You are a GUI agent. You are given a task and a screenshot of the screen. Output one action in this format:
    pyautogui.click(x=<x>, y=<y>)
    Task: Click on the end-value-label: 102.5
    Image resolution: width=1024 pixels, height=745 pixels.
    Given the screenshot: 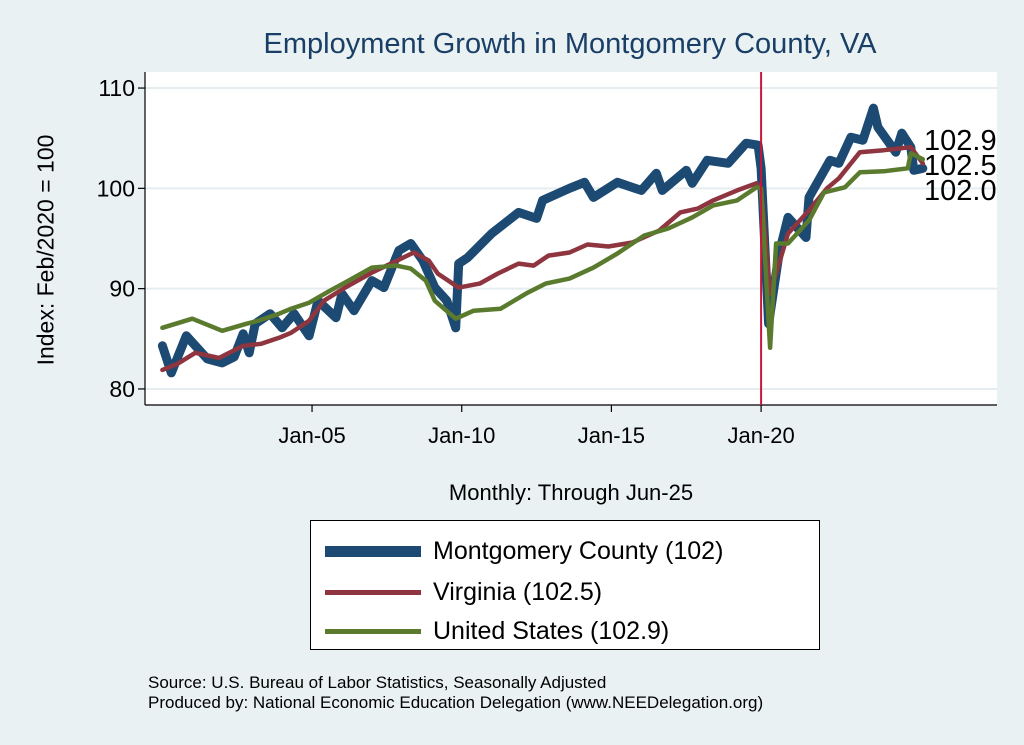 What is the action you would take?
    pyautogui.click(x=960, y=166)
    